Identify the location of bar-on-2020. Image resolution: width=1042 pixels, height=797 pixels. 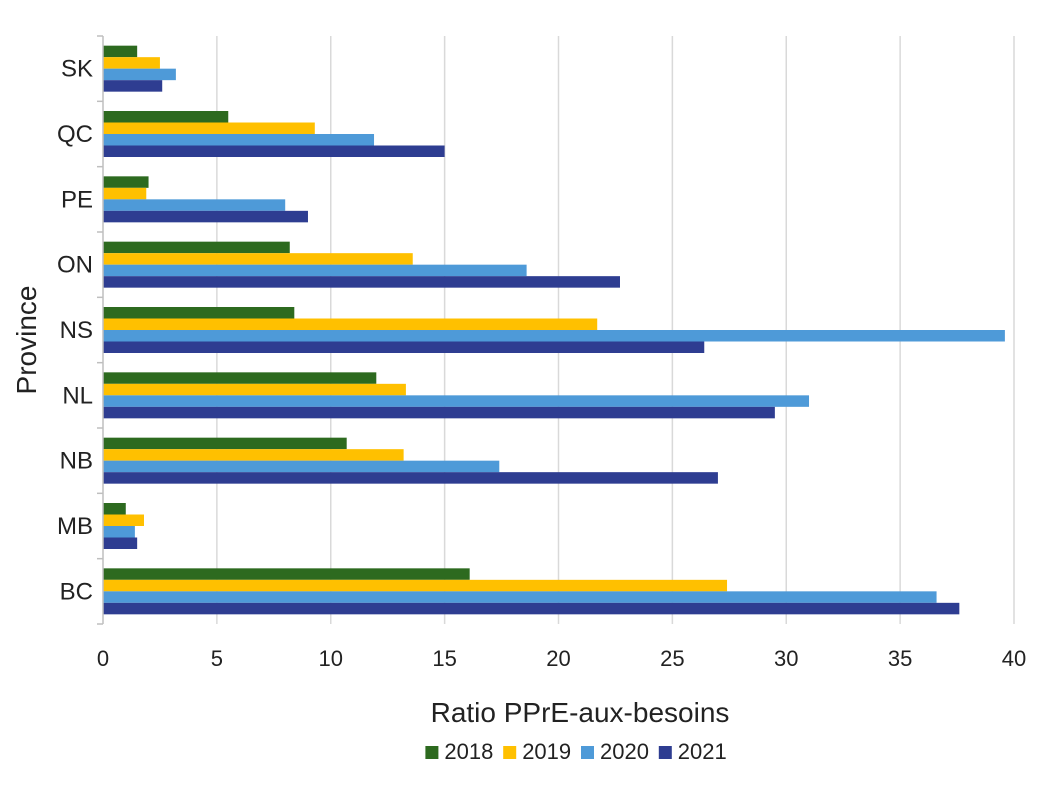
(315, 270).